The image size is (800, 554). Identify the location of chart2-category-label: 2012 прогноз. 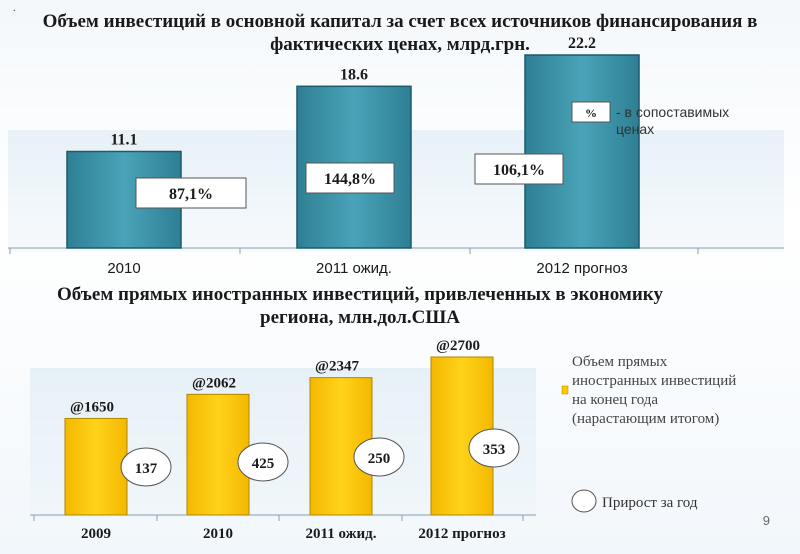
(461, 534).